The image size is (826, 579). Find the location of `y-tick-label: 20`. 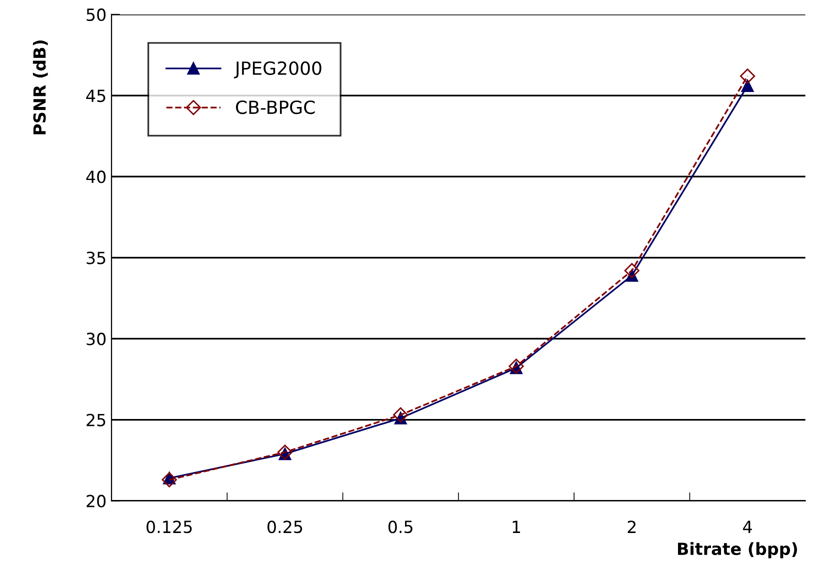

y-tick-label: 20 is located at coordinates (96, 501).